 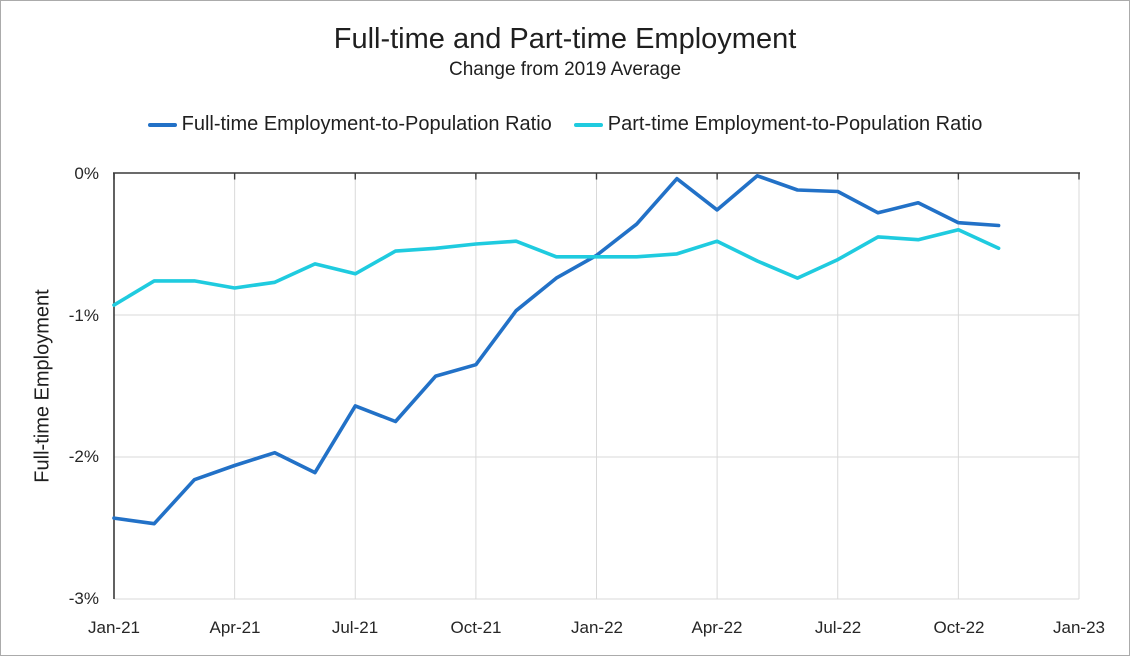 I want to click on full-time-line-swatch, so click(x=162, y=124).